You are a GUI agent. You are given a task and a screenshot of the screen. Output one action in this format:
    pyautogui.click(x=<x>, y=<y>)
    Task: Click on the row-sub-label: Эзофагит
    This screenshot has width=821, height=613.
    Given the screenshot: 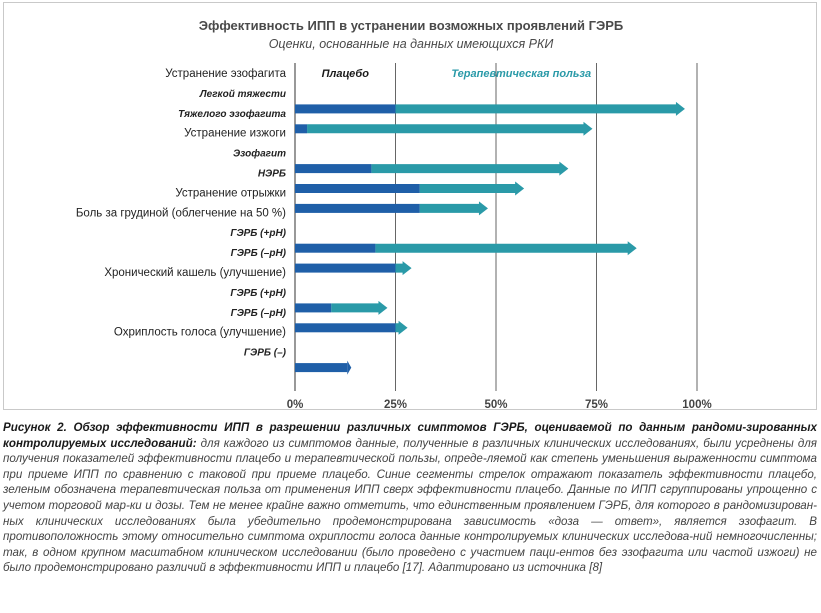 What is the action you would take?
    pyautogui.click(x=259, y=154)
    